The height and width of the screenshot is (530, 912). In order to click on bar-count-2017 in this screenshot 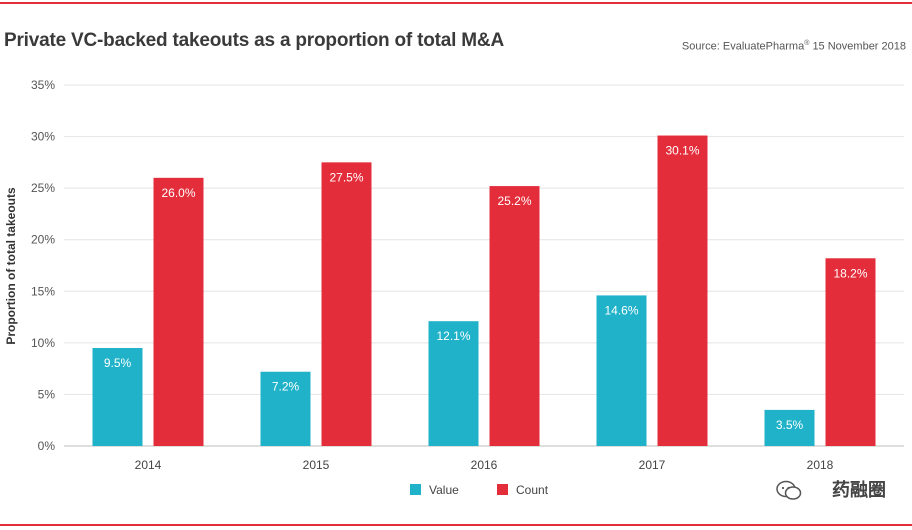, I will do `click(682, 291)`.